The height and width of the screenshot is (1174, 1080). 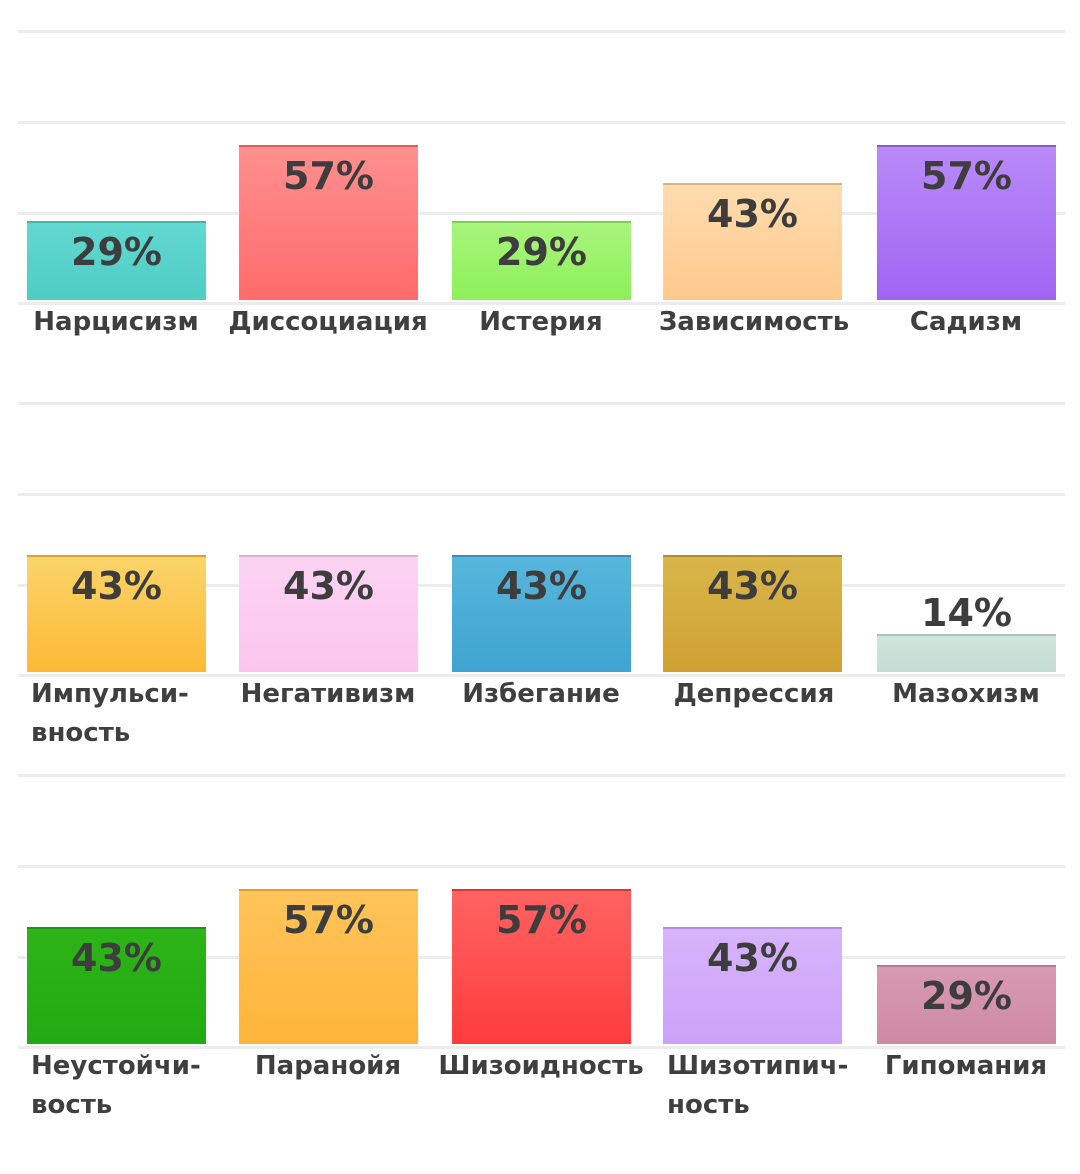 What do you see at coordinates (966, 613) in the screenshot?
I see `bar-value-label: 14%` at bounding box center [966, 613].